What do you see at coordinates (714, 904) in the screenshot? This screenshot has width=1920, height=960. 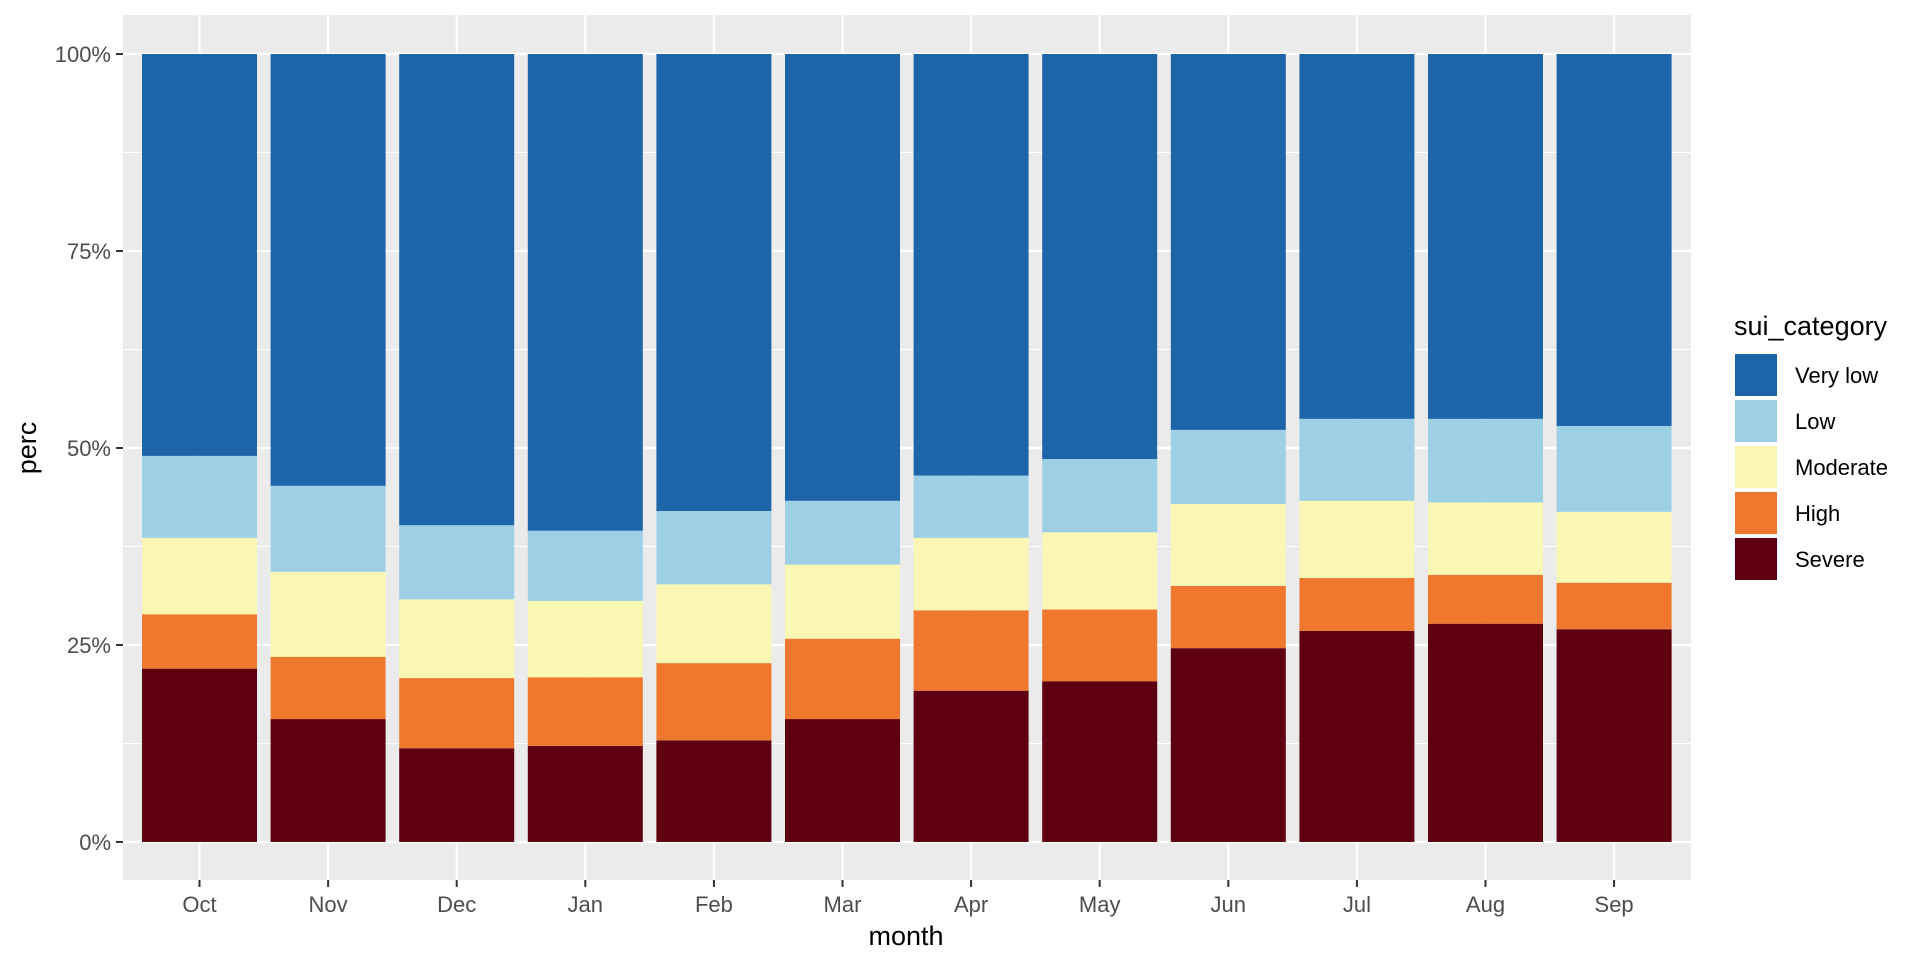 I see `x-tick-label: Feb` at bounding box center [714, 904].